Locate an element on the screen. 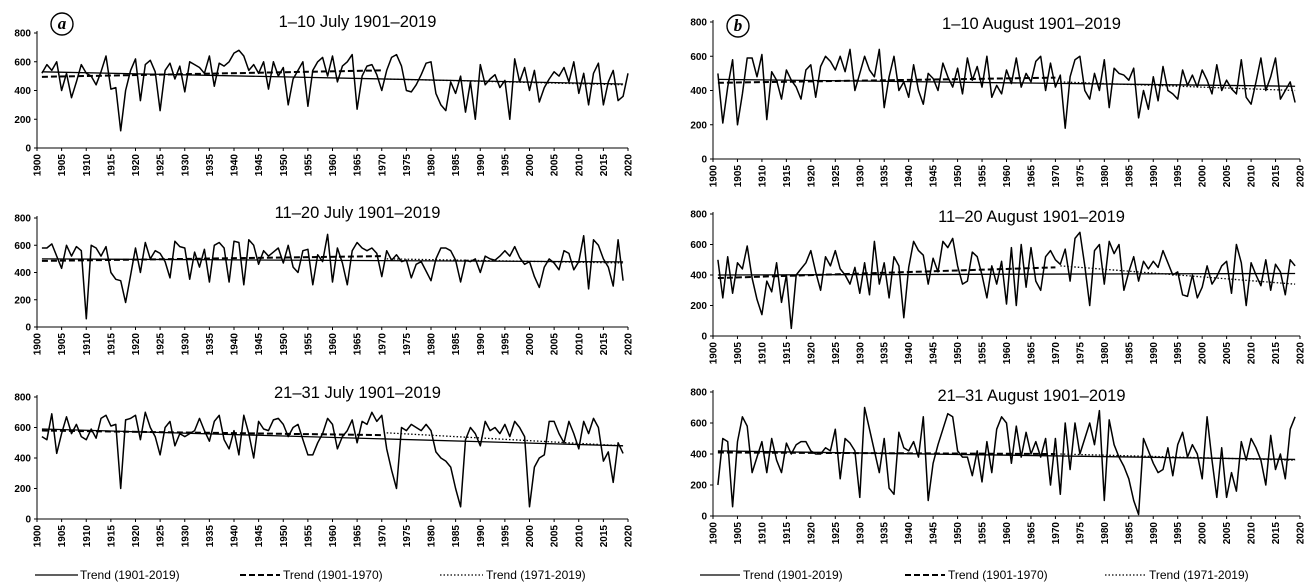  legend-solid-label: Trend (1901-2019) is located at coordinates (130, 575).